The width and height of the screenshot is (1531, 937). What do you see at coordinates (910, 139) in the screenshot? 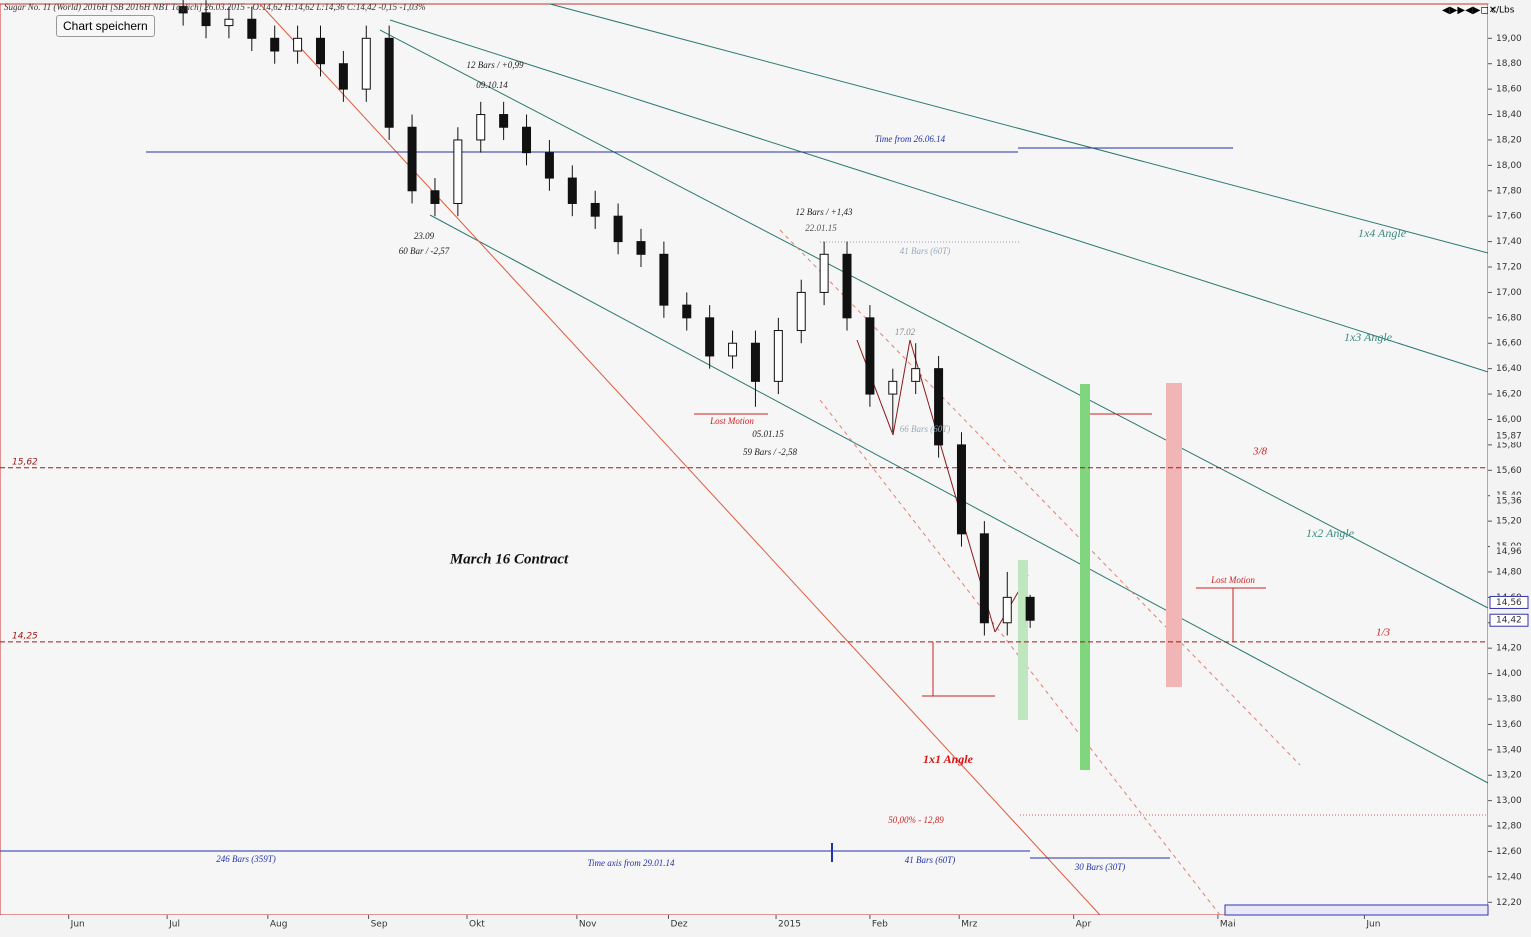
I see `annotation: Time from 26.06.14` at bounding box center [910, 139].